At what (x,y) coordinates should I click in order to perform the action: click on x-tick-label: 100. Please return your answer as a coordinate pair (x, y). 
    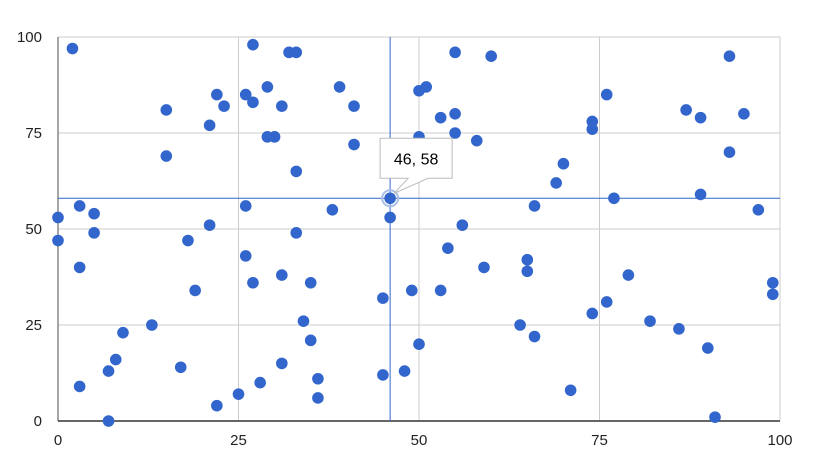
    Looking at the image, I should click on (779, 440).